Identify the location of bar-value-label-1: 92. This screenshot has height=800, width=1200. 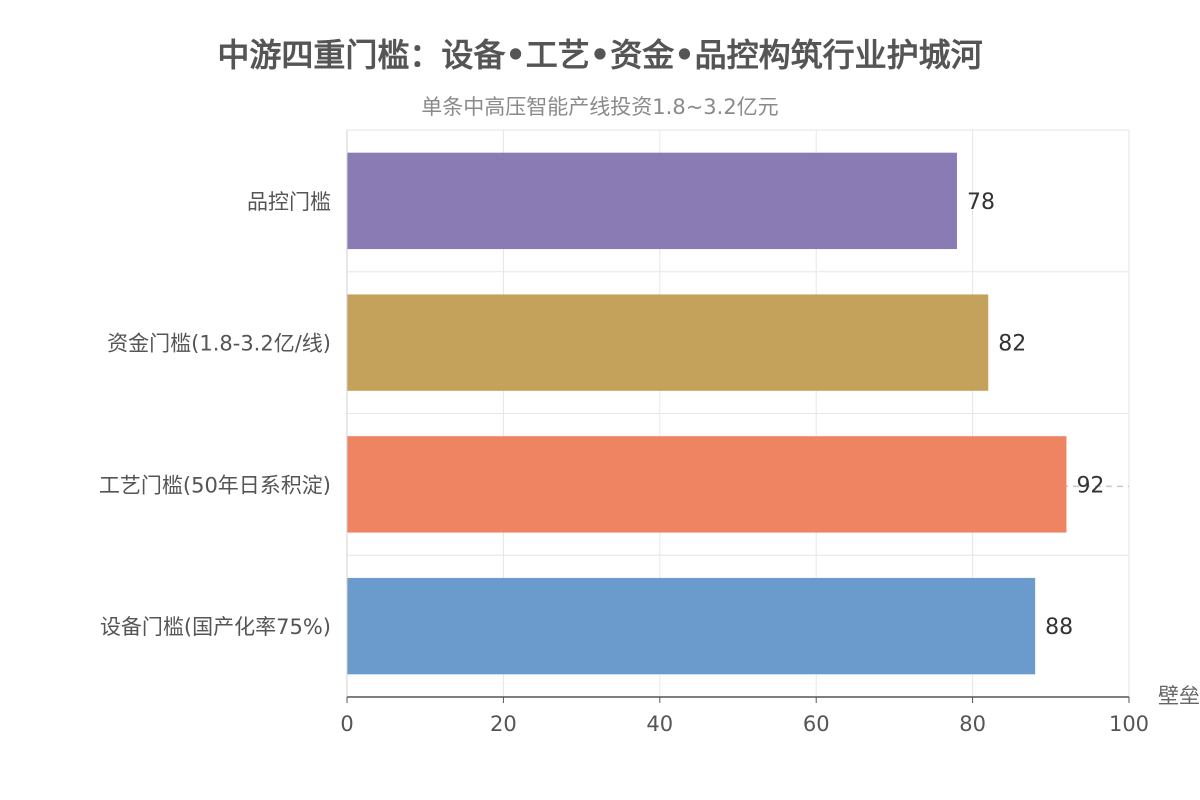
(1090, 485).